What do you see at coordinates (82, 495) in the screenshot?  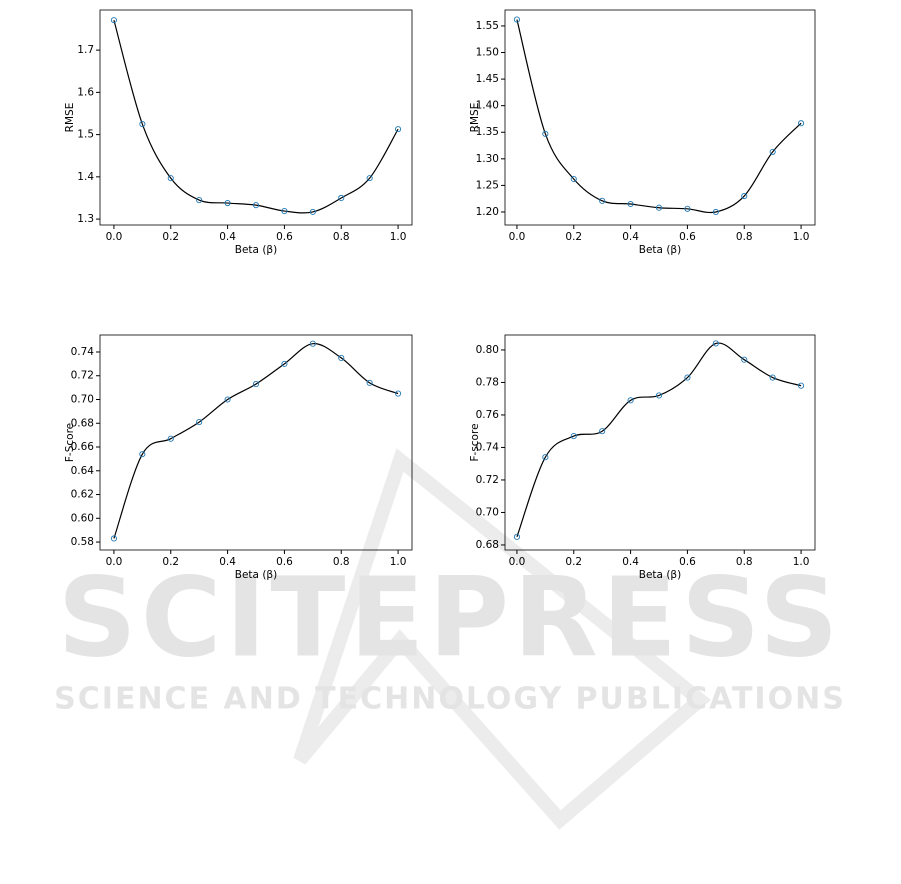 I see `y-tick-label: 0.62` at bounding box center [82, 495].